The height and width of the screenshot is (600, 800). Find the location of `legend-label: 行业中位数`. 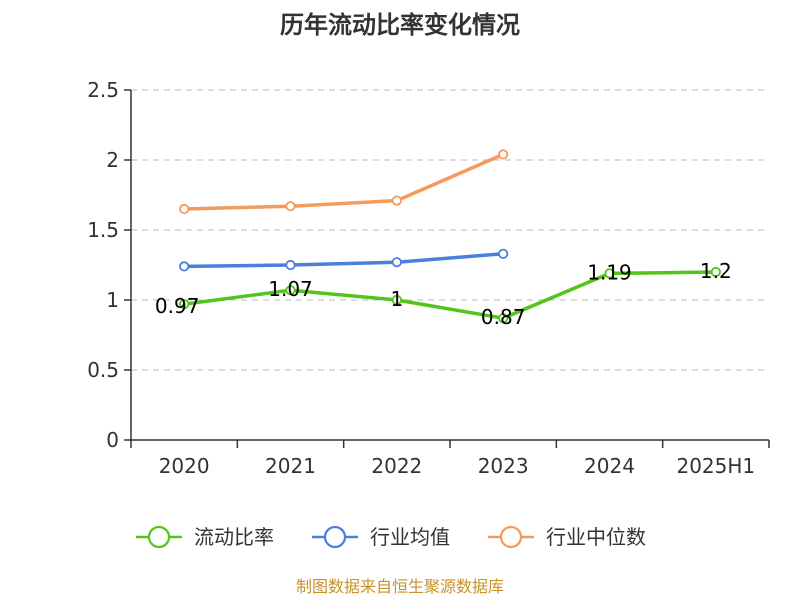

legend-label: 行业中位数 is located at coordinates (596, 537).